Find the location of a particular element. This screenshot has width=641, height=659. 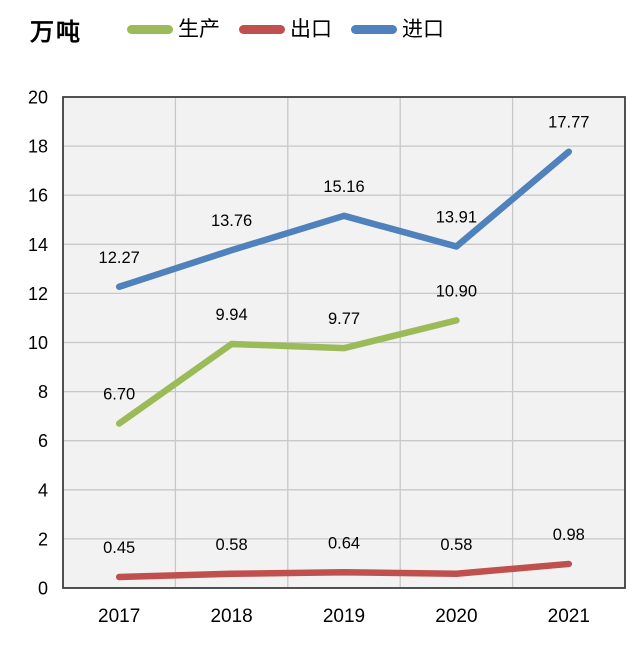

legend-swatch-import is located at coordinates (374, 29).